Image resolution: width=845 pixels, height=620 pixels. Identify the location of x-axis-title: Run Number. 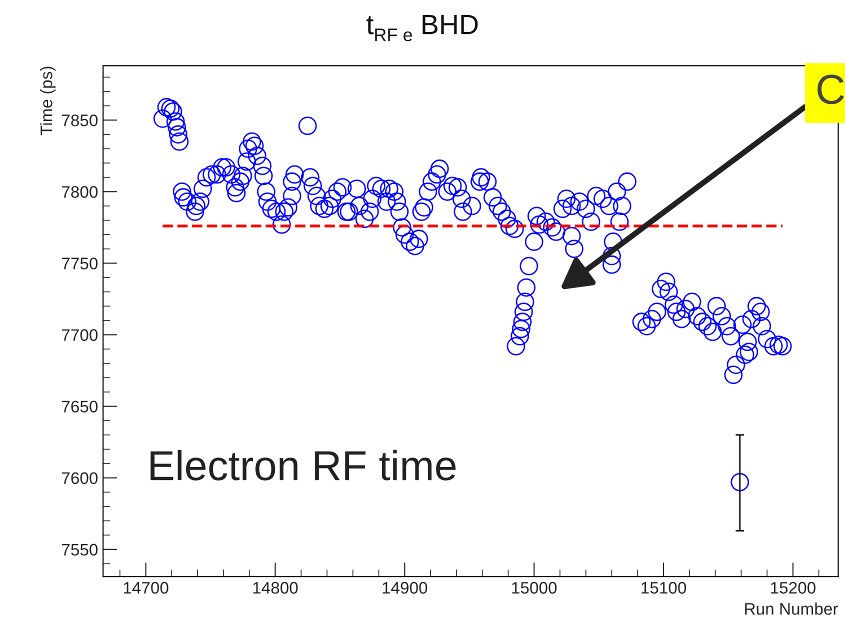
(791, 608).